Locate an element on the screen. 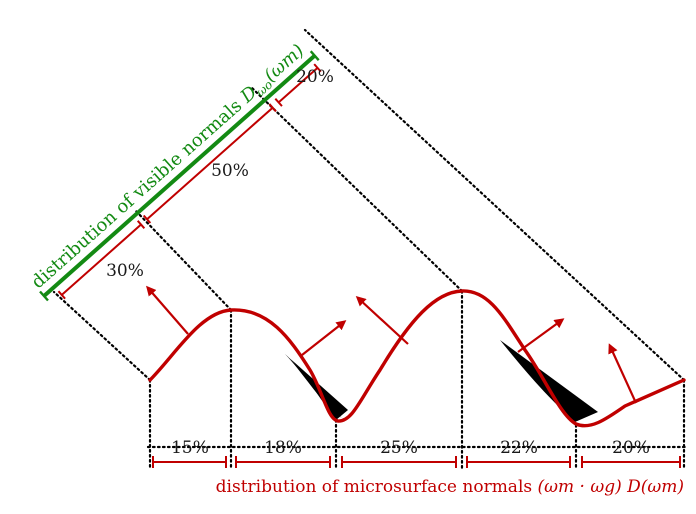 This screenshot has width=696, height=514. visible-pct-1: 30% is located at coordinates (125, 271).